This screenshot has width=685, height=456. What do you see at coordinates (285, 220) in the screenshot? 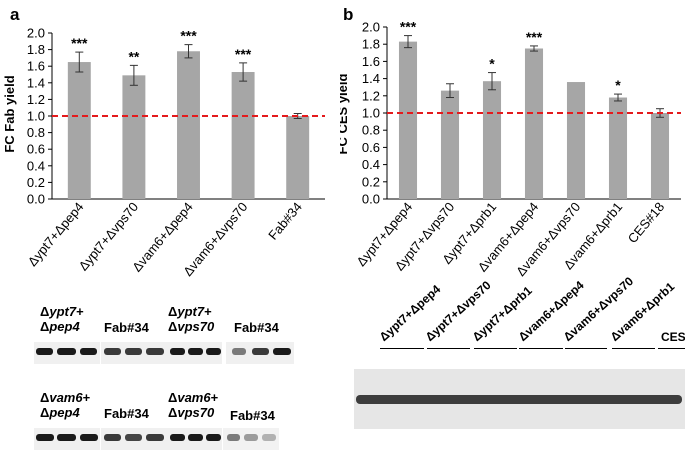
I see `x-tick-label: Fab#34` at bounding box center [285, 220].